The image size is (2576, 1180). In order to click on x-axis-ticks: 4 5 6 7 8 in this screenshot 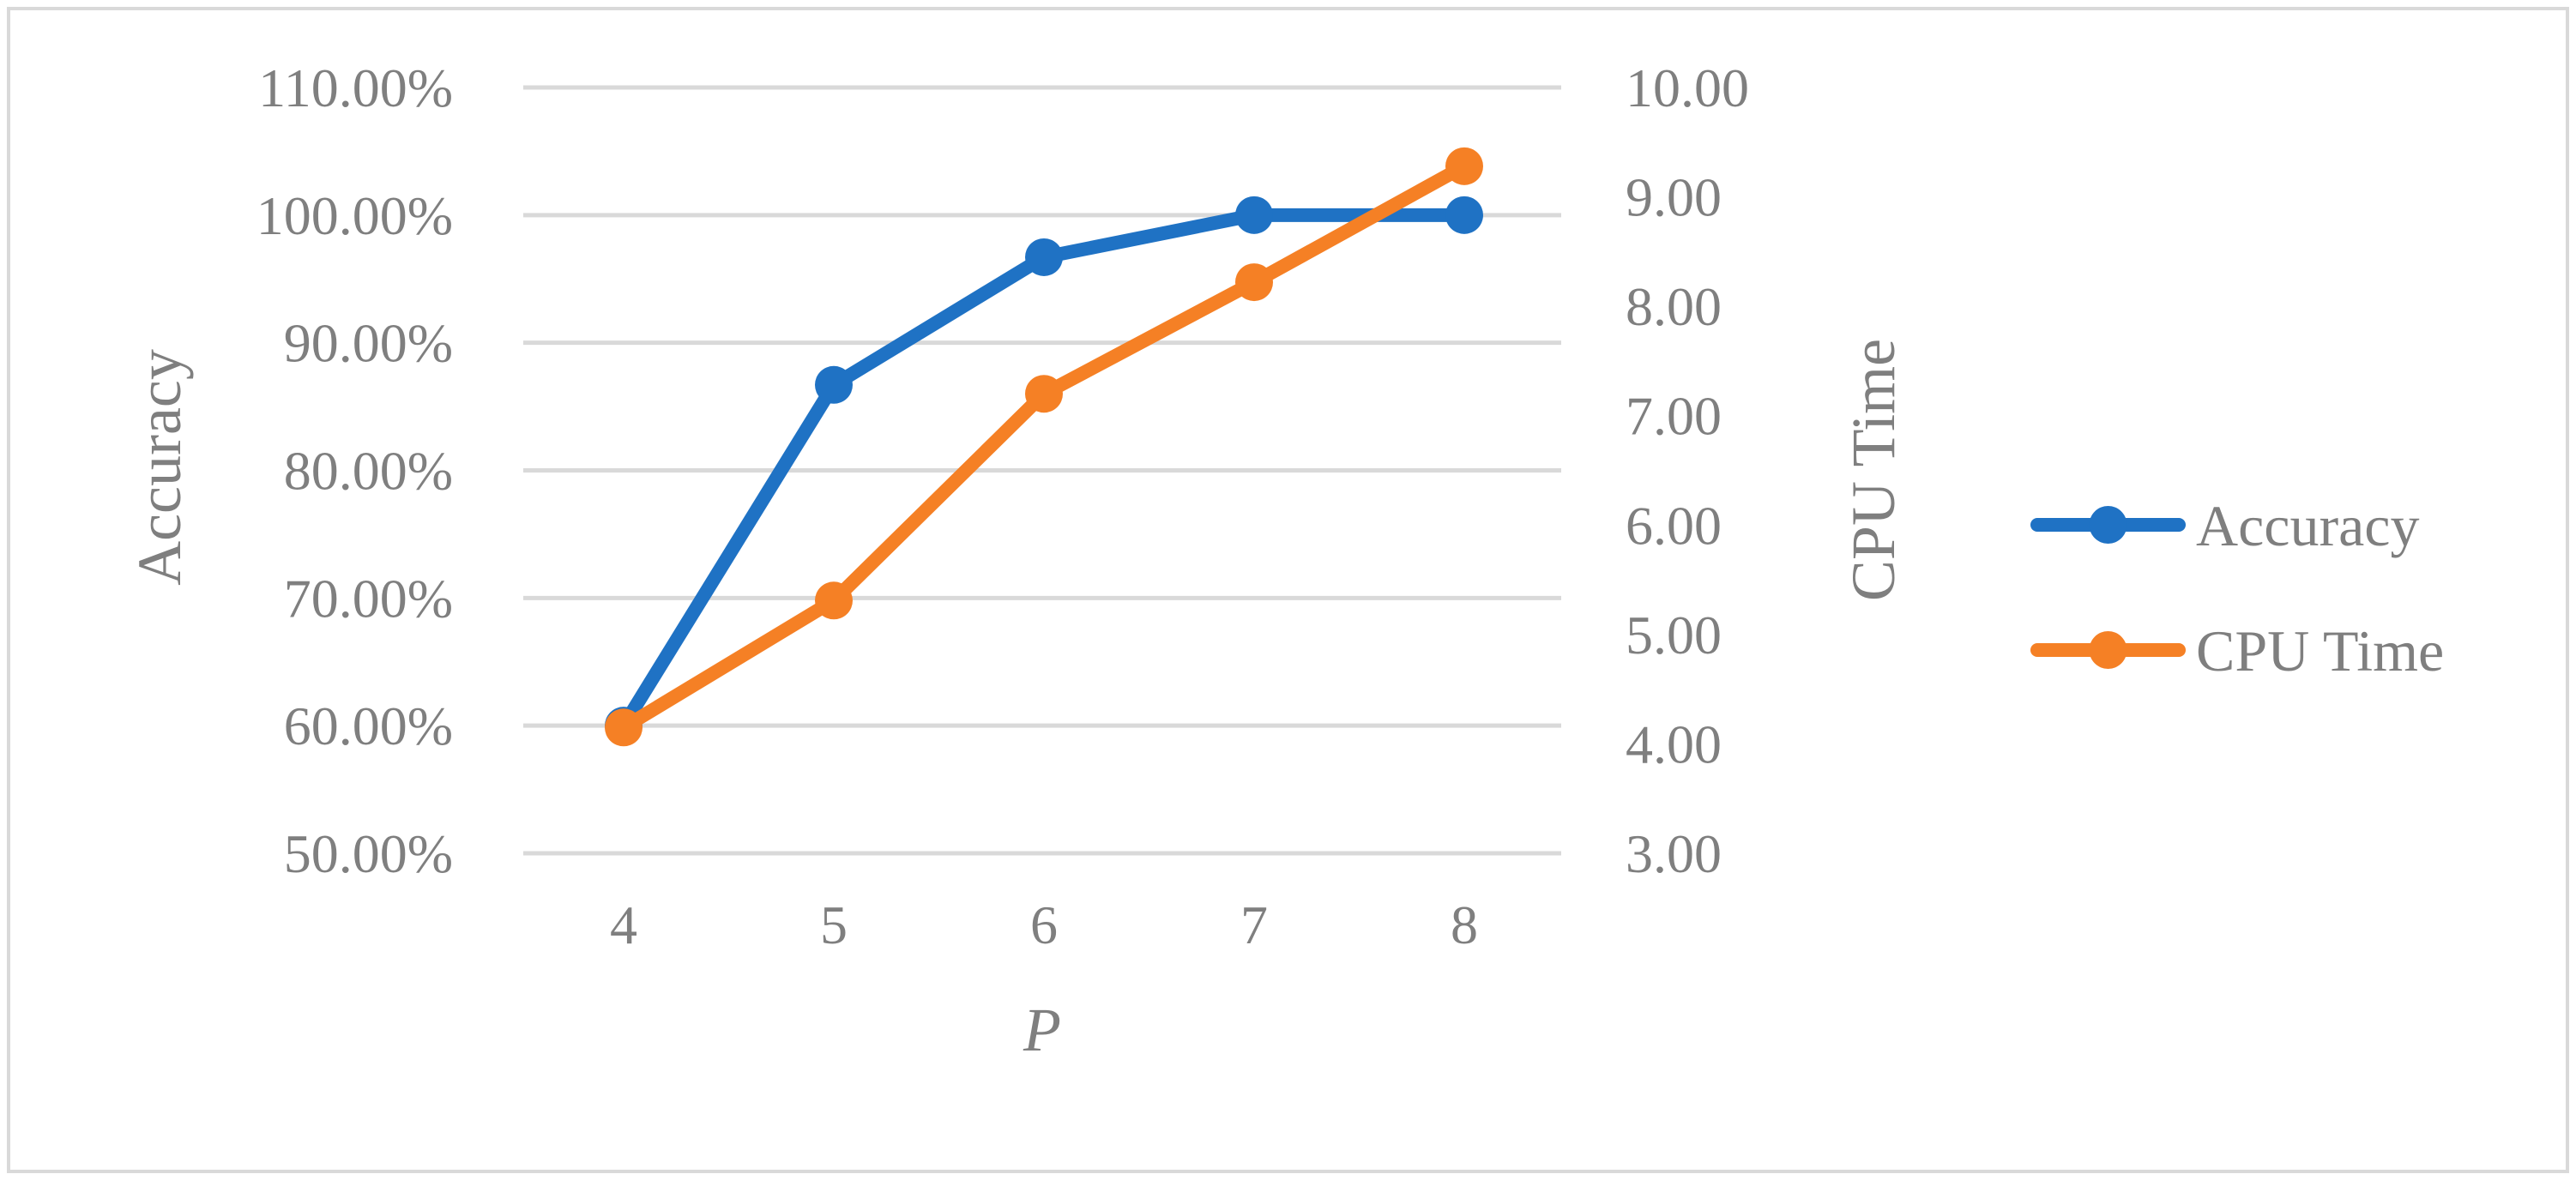, I will do `click(1044, 924)`.